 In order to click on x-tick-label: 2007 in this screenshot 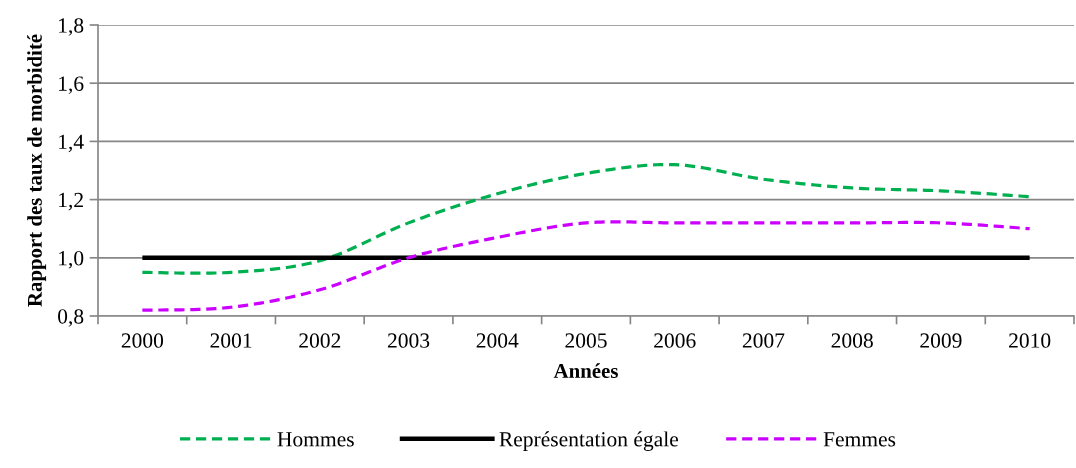, I will do `click(763, 340)`.